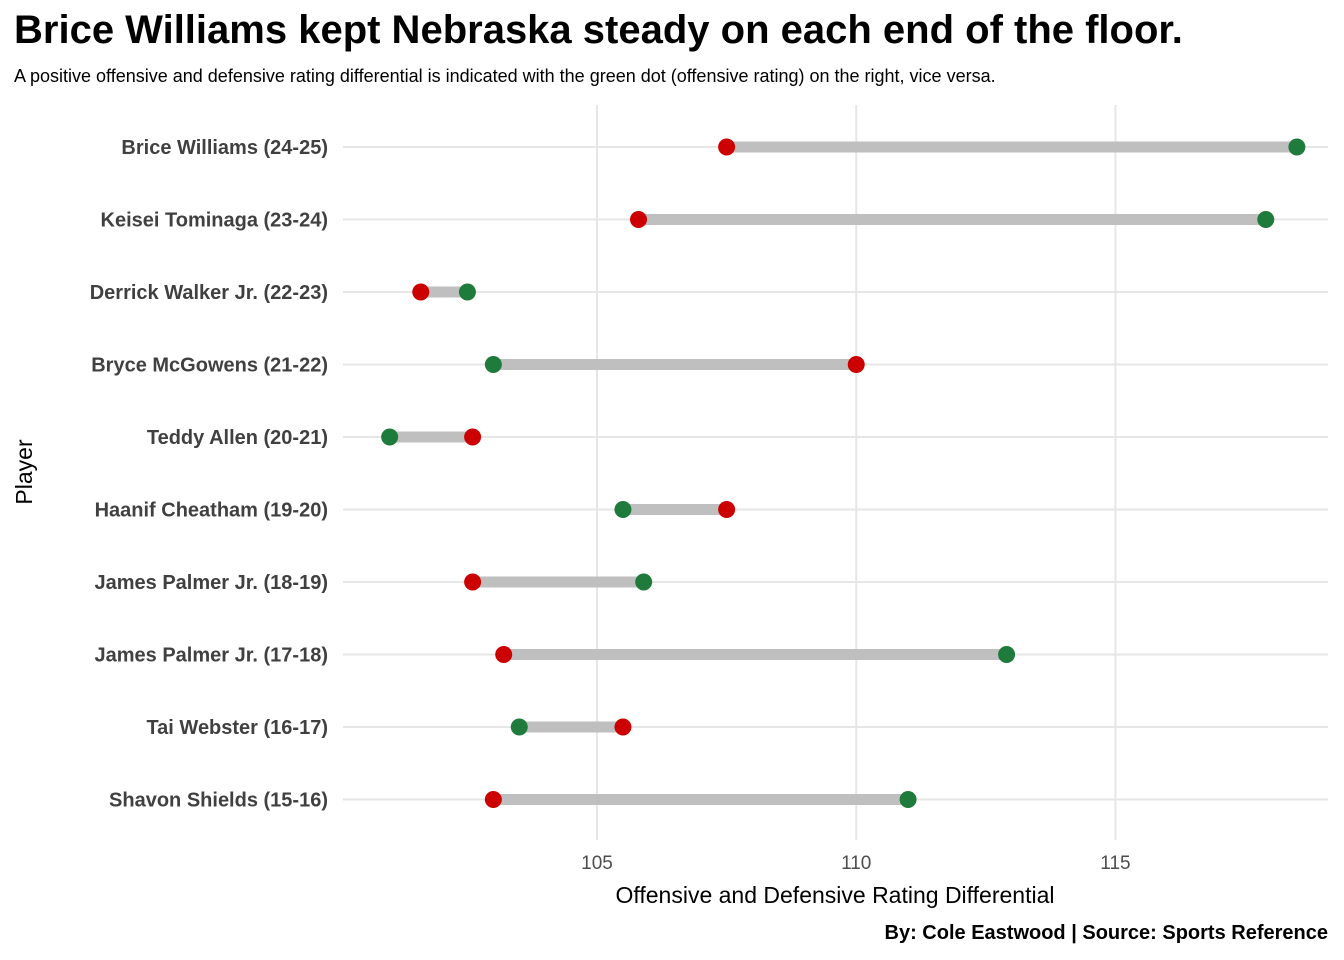 The image size is (1344, 960). I want to click on y-tick-label-7: James Palmer Jr. (17-18), so click(212, 656).